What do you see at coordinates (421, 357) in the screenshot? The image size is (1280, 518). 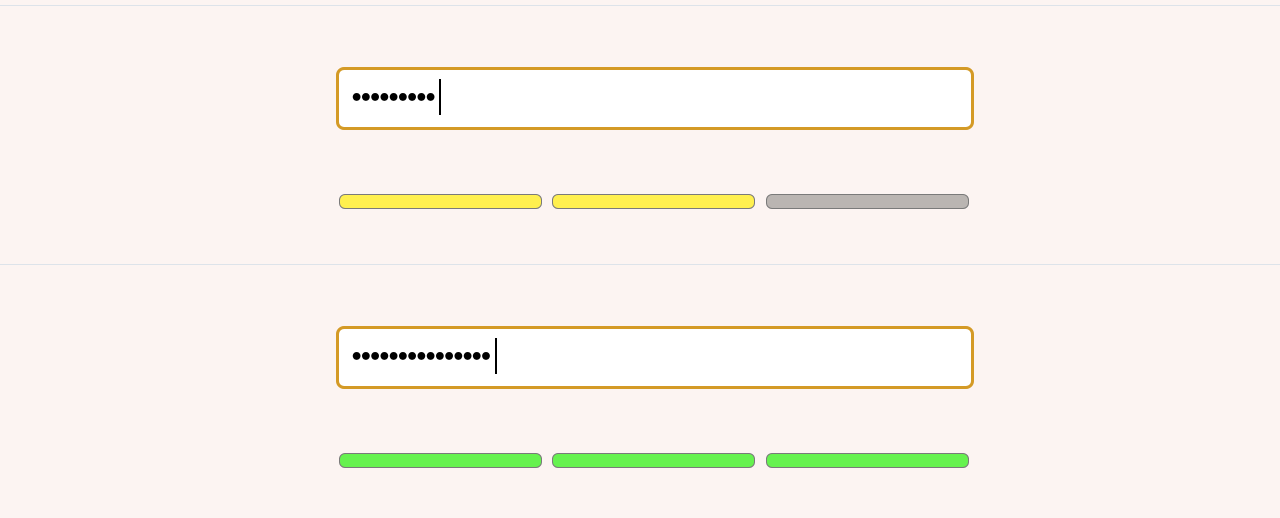 I see `password-mask-2: •••••••••••••••` at bounding box center [421, 357].